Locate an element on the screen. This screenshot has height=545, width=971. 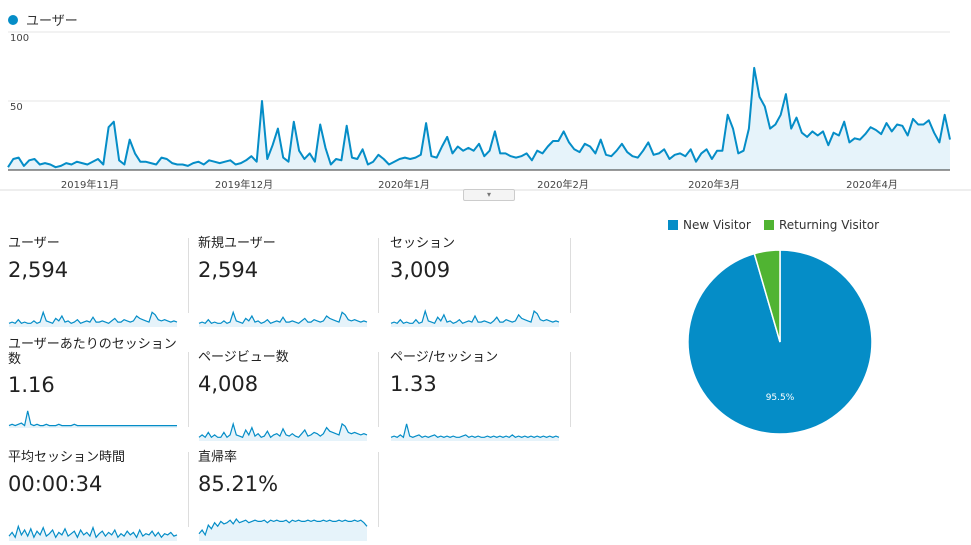
metric-bounce-rate: 直帰率 85.21% is located at coordinates (288, 497).